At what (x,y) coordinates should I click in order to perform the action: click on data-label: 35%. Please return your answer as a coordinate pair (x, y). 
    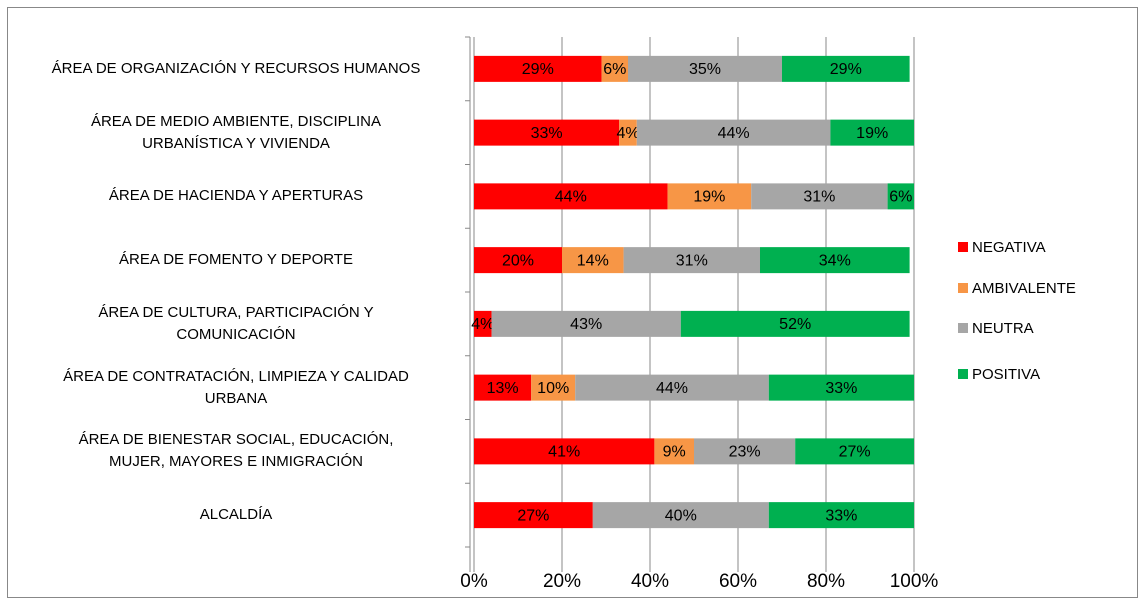
    Looking at the image, I should click on (705, 69).